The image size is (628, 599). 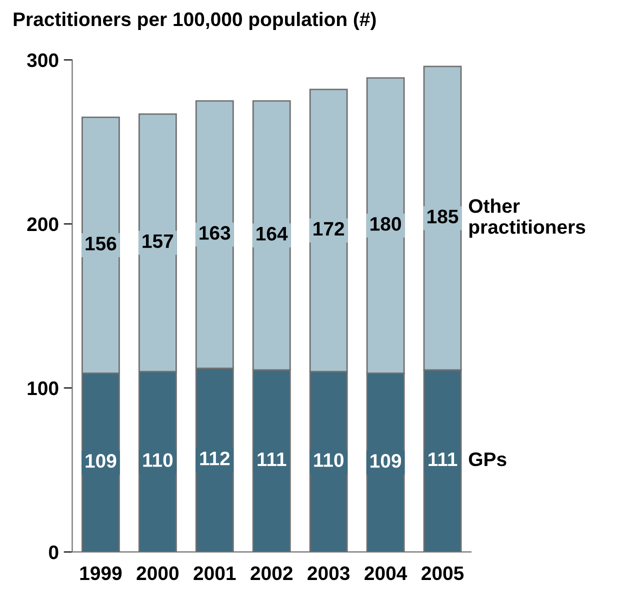 What do you see at coordinates (215, 573) in the screenshot?
I see `x-tick-label: 2001` at bounding box center [215, 573].